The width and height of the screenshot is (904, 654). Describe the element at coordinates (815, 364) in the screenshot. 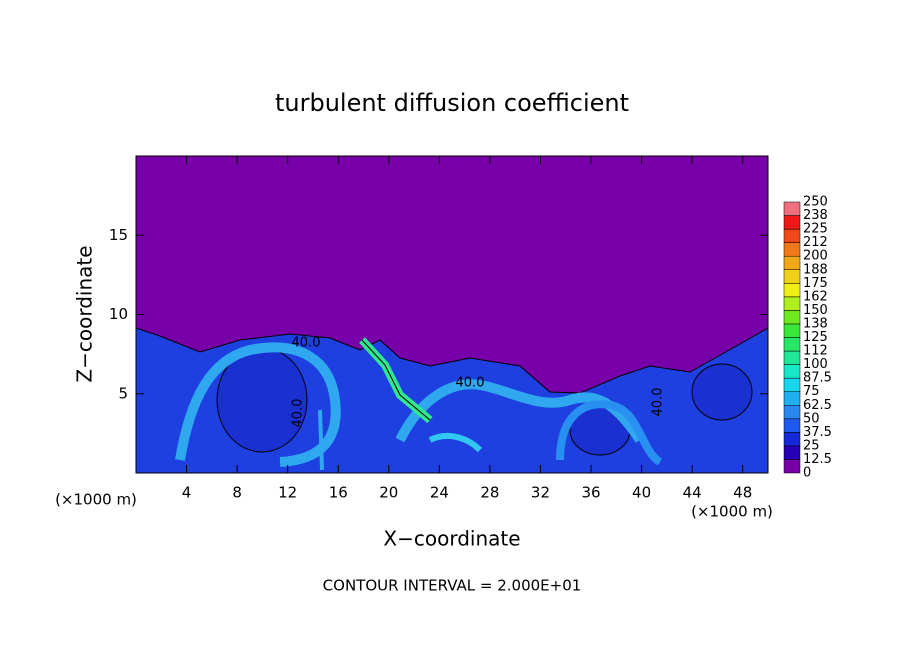

I see `colorbar-label: 100` at that location.